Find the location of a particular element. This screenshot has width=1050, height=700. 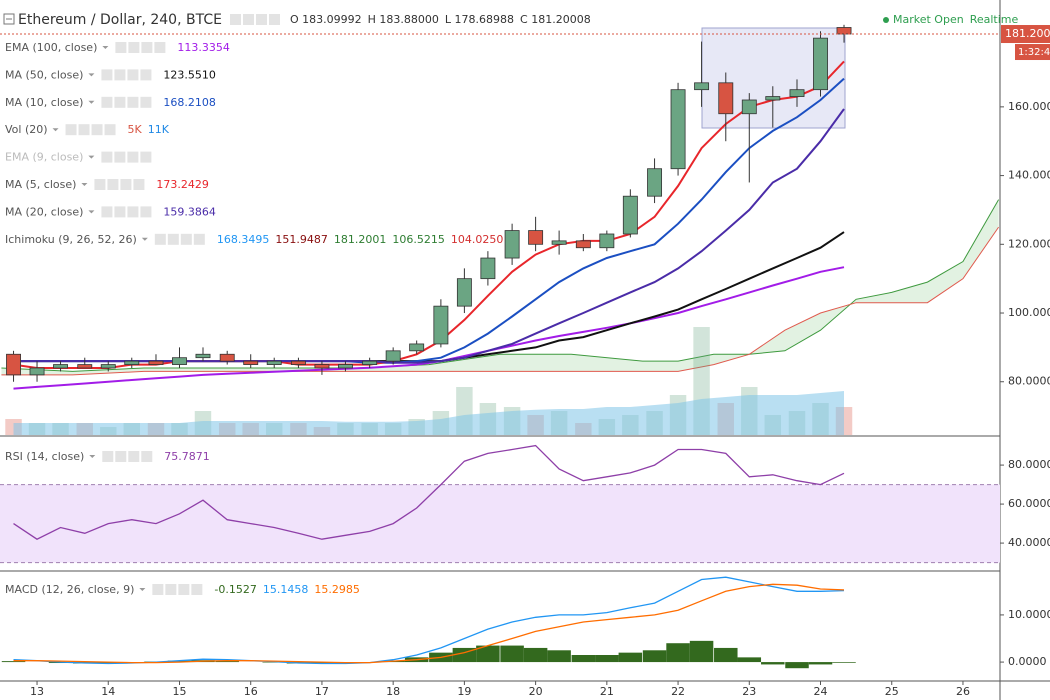

ohlc-value: L 178.68988 is located at coordinates (479, 19).